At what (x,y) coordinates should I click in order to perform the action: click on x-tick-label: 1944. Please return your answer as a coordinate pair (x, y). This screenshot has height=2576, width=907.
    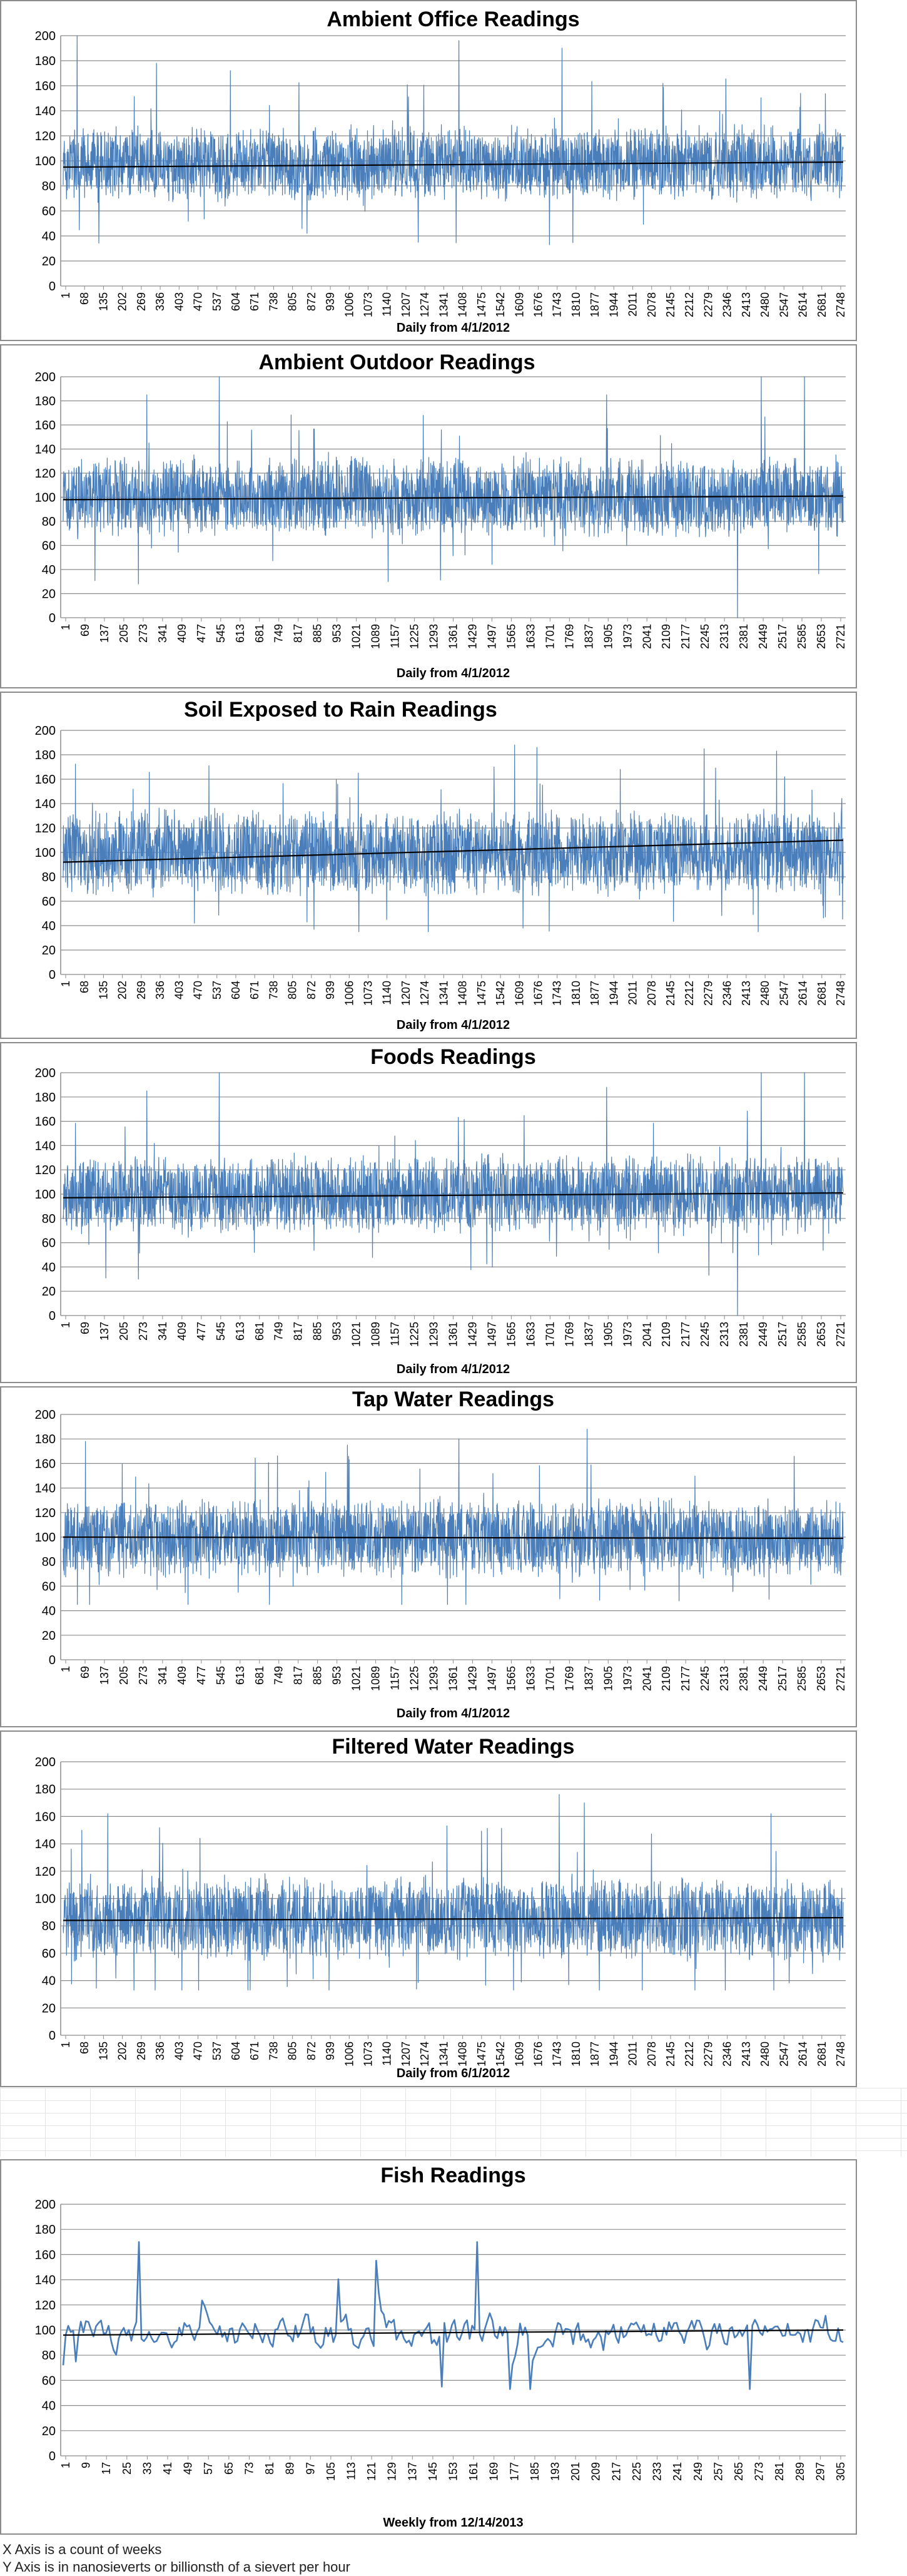
    Looking at the image, I should click on (613, 2054).